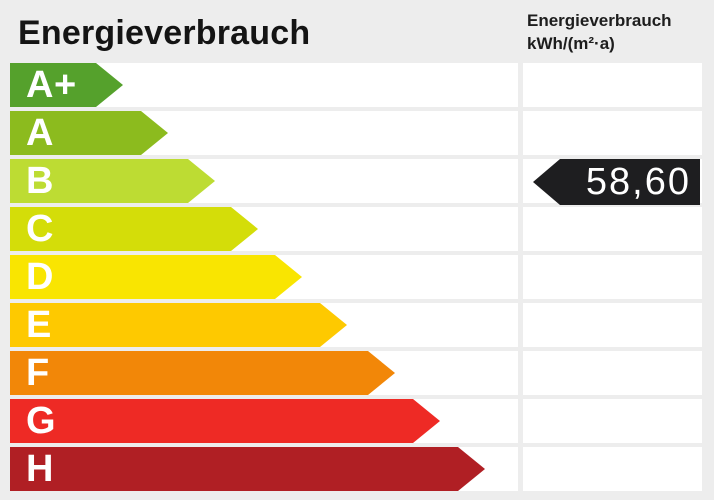 The width and height of the screenshot is (714, 500). Describe the element at coordinates (40, 469) in the screenshot. I see `class-letter-h: H` at that location.